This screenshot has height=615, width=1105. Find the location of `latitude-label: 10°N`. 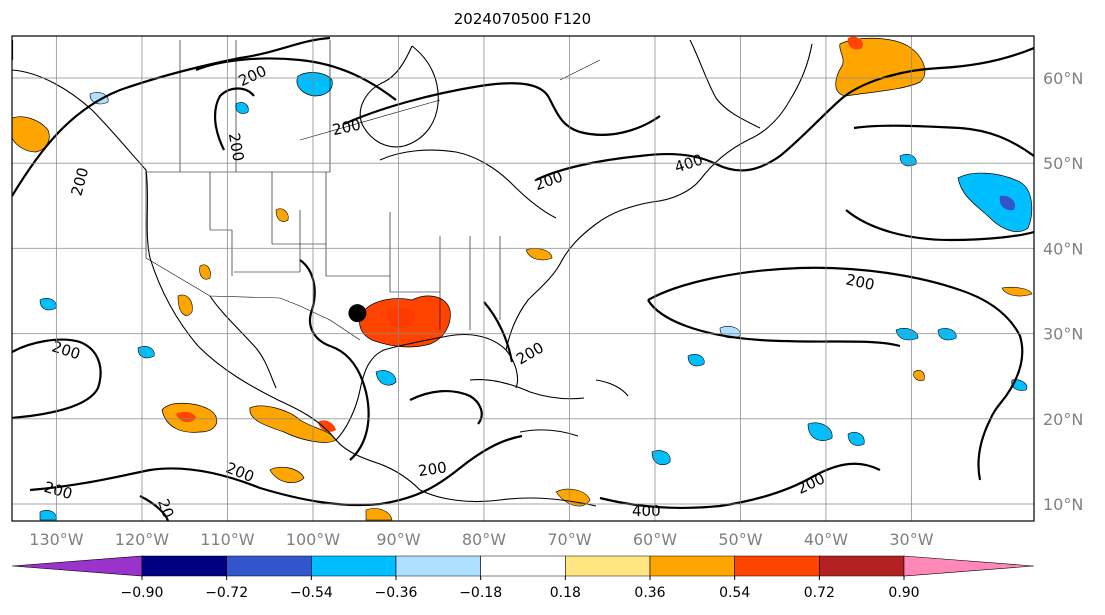

latitude-label: 10°N is located at coordinates (1063, 504).